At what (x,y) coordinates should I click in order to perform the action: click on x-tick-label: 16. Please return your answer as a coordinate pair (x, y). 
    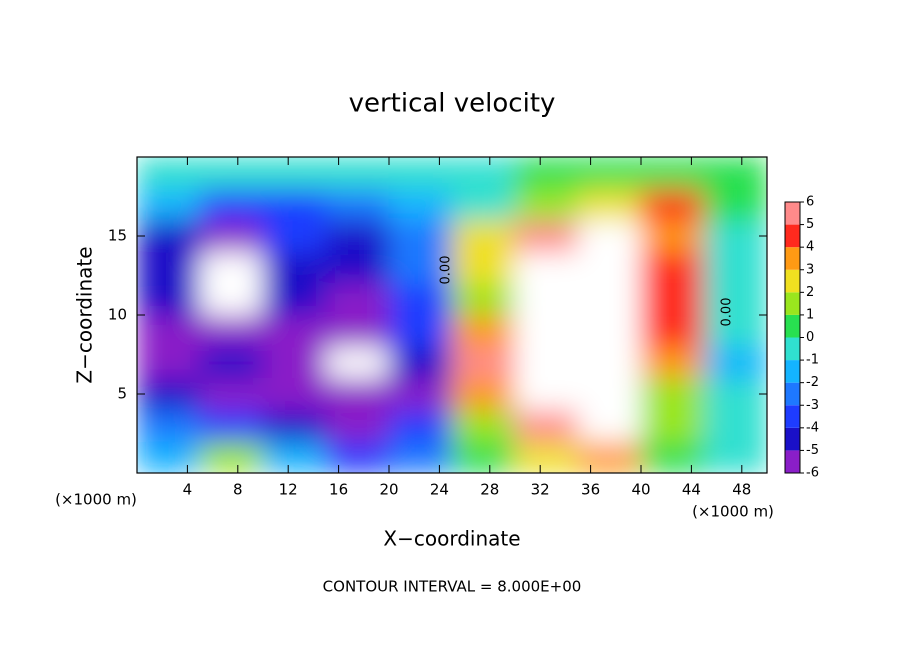
    Looking at the image, I should click on (338, 490).